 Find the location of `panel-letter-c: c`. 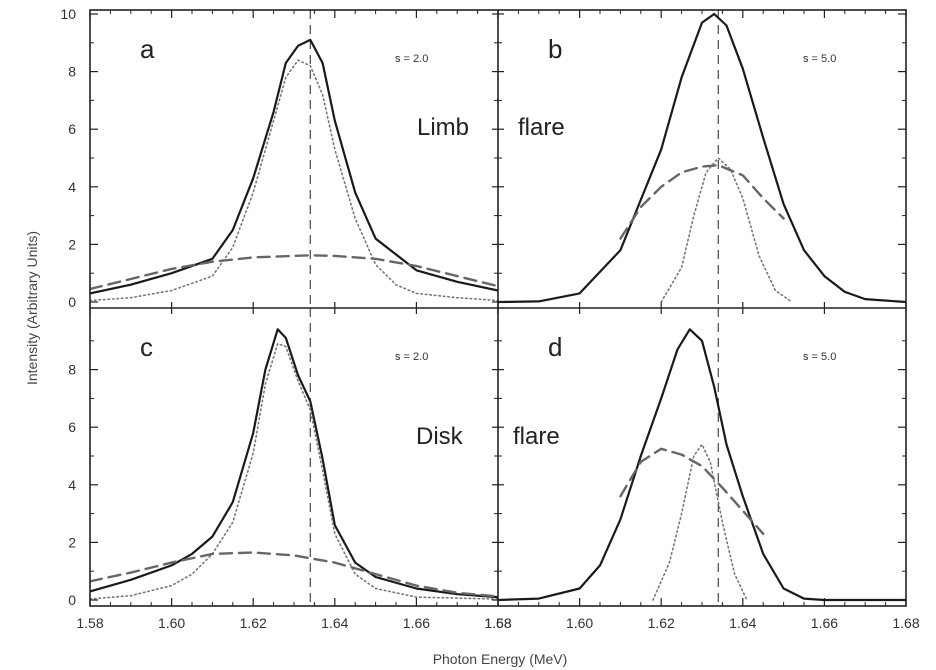

panel-letter-c: c is located at coordinates (146, 347).